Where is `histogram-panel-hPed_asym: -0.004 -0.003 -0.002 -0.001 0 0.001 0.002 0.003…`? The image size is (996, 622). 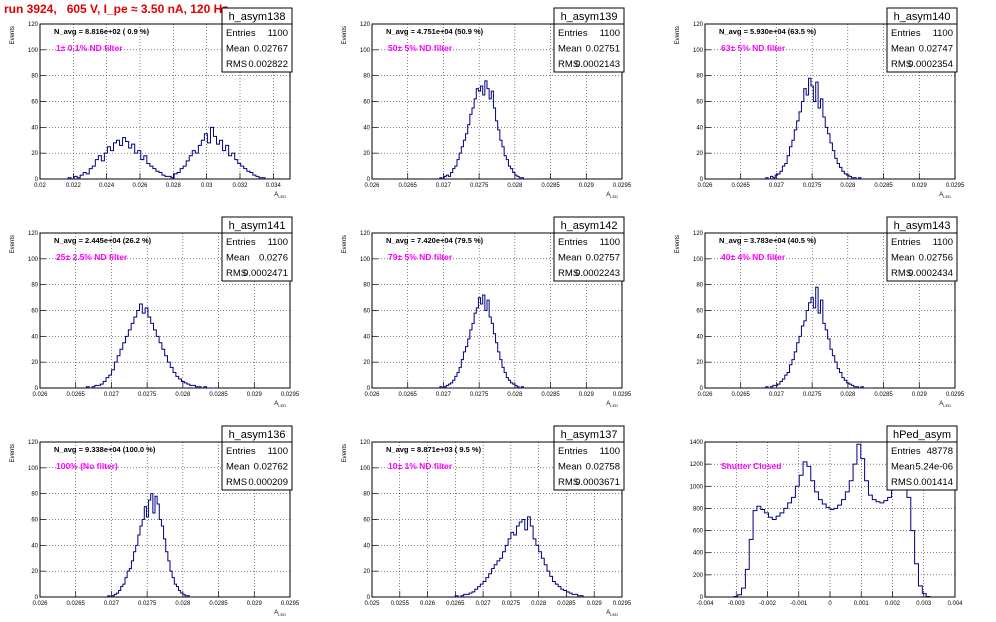 histogram-panel-hPed_asym: -0.004 -0.003 -0.002 -0.001 0 0.001 0.002 0.003… is located at coordinates (826, 516).